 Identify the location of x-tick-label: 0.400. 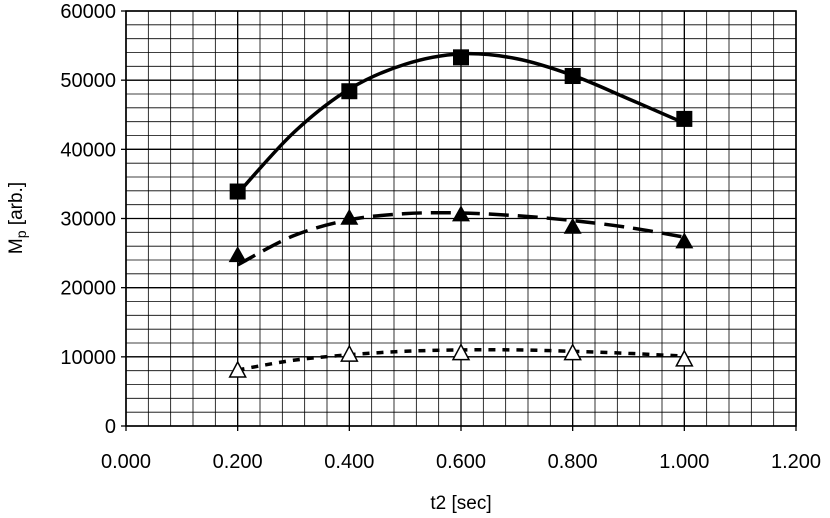
(349, 462).